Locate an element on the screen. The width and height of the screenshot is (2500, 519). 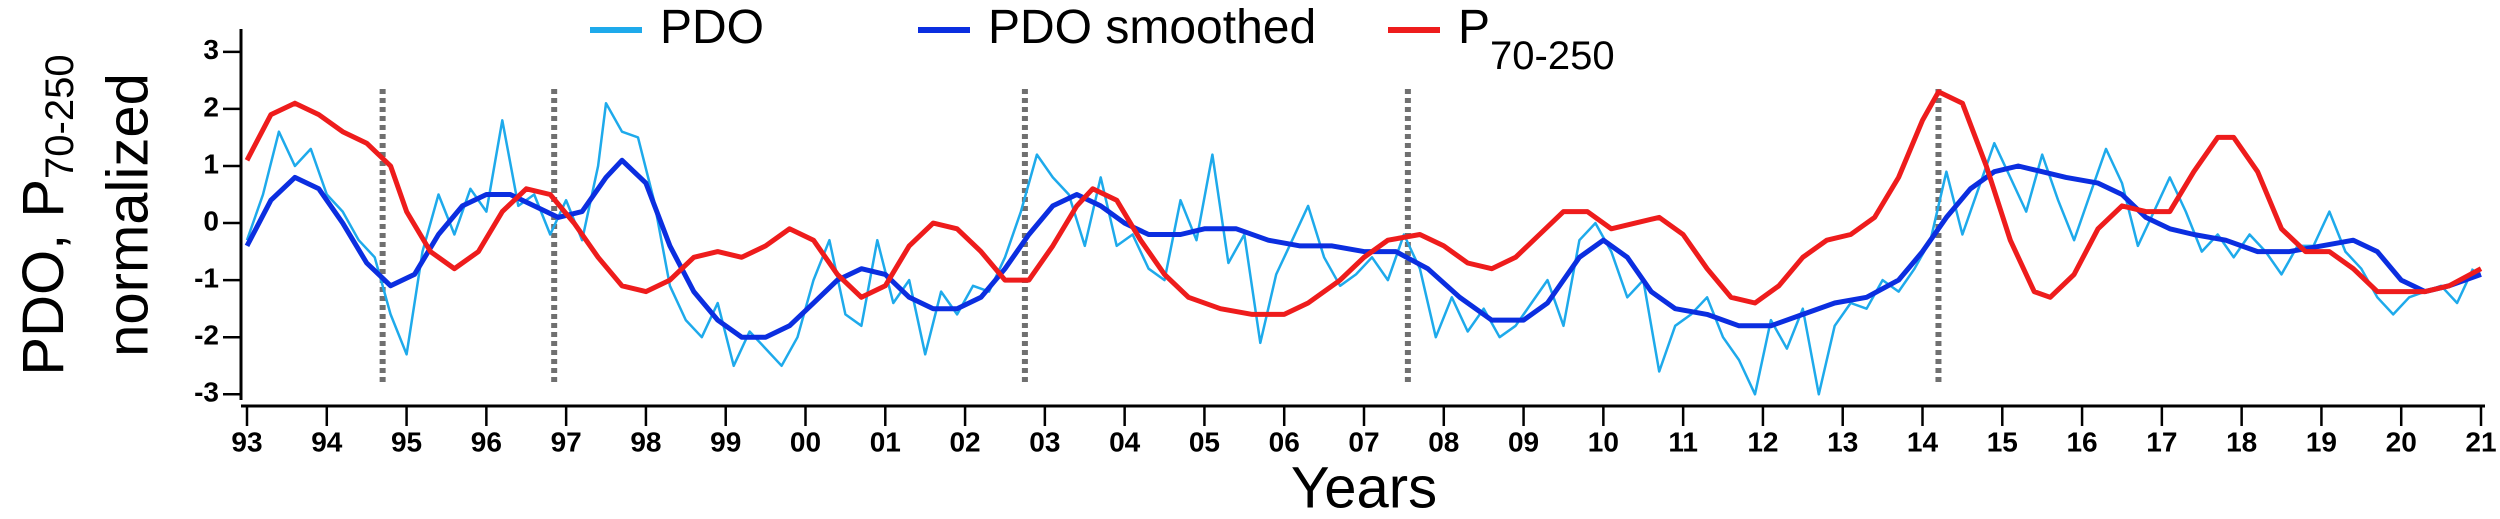
x-tick-label: 17 is located at coordinates (2161, 441).